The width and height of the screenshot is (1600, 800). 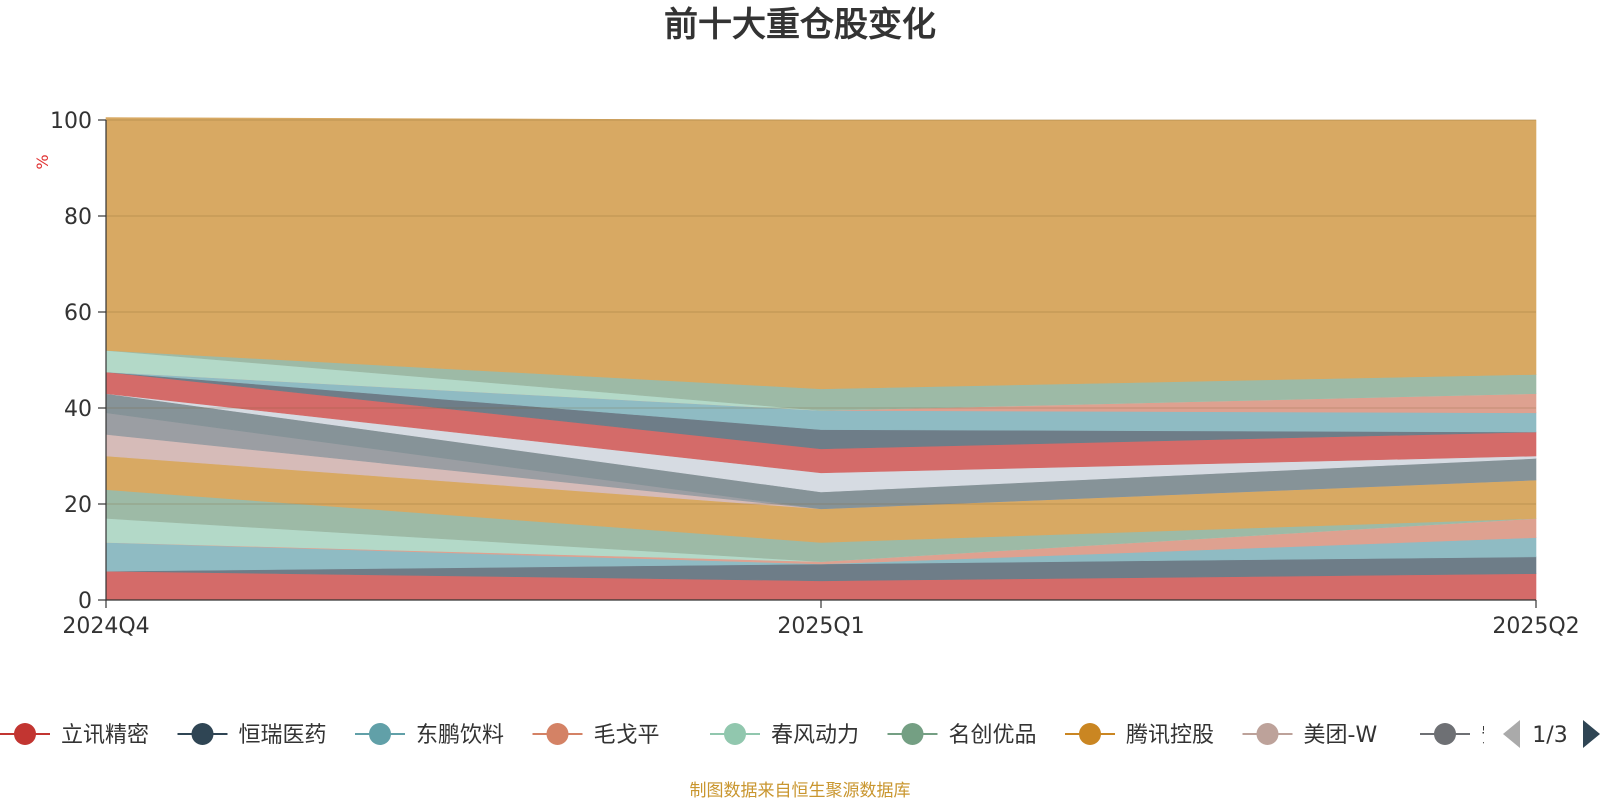 What do you see at coordinates (1341, 735) in the screenshot?
I see `legend-label-7: 美团-W` at bounding box center [1341, 735].